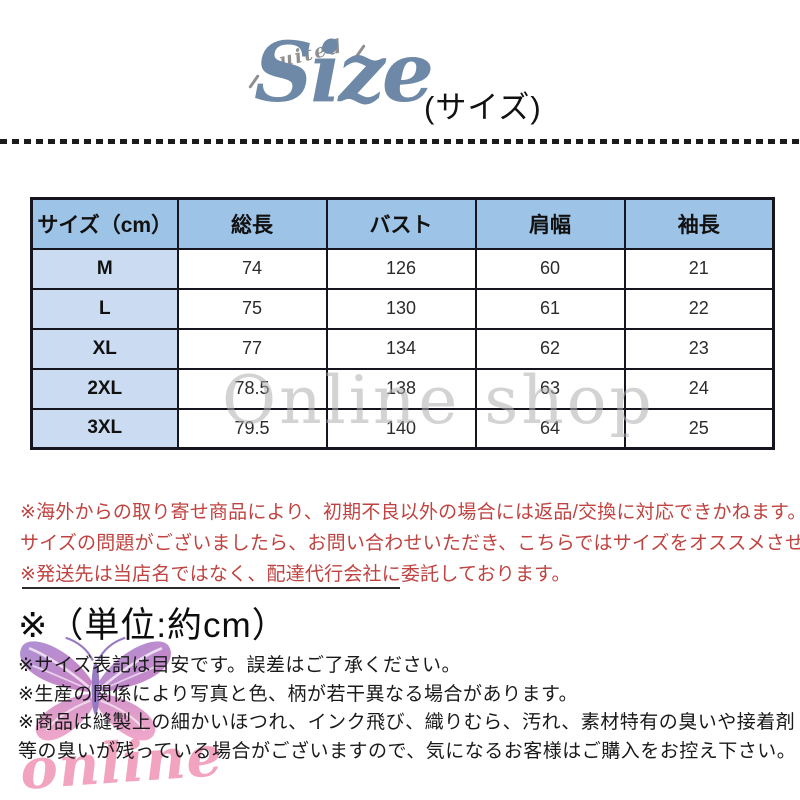 Image resolution: width=800 pixels, height=800 pixels. What do you see at coordinates (252, 388) in the screenshot?
I see `value-cell: 78.5` at bounding box center [252, 388].